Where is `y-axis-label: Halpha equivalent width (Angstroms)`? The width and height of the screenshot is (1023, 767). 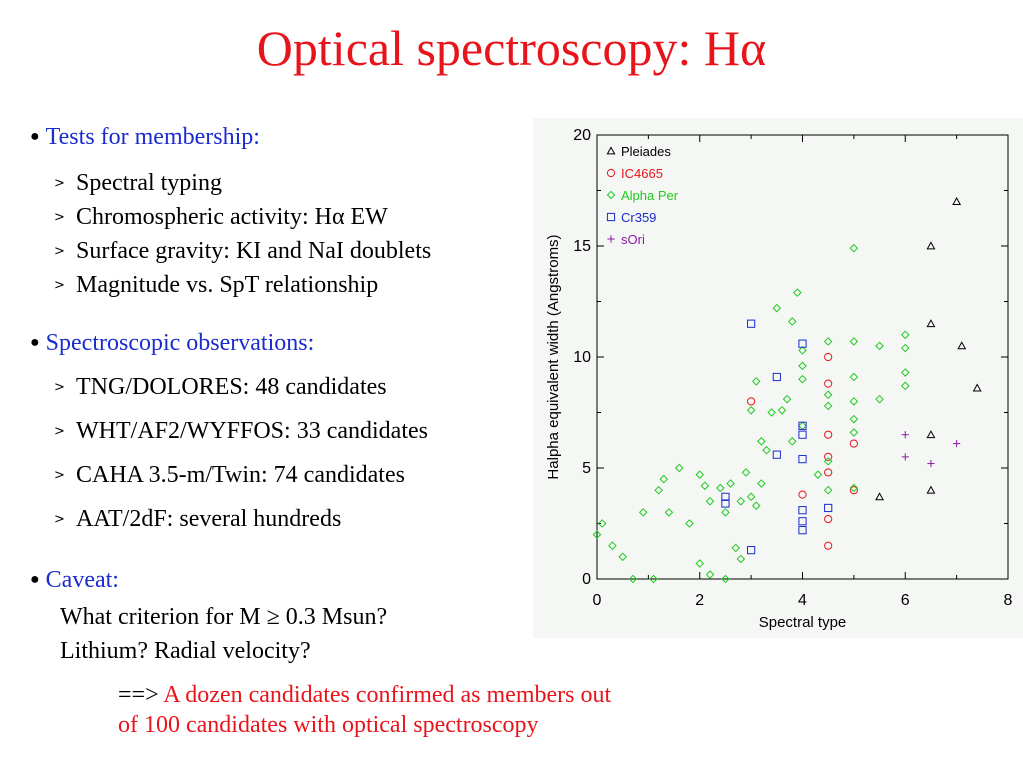 y-axis-label: Halpha equivalent width (Angstroms) is located at coordinates (553, 356).